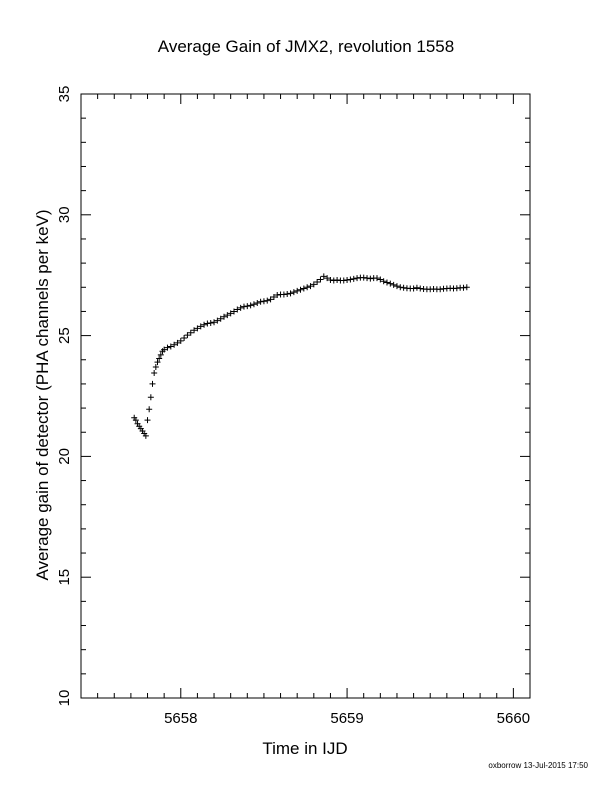 The image size is (612, 792). What do you see at coordinates (64, 335) in the screenshot?
I see `y-tick-label: 25` at bounding box center [64, 335].